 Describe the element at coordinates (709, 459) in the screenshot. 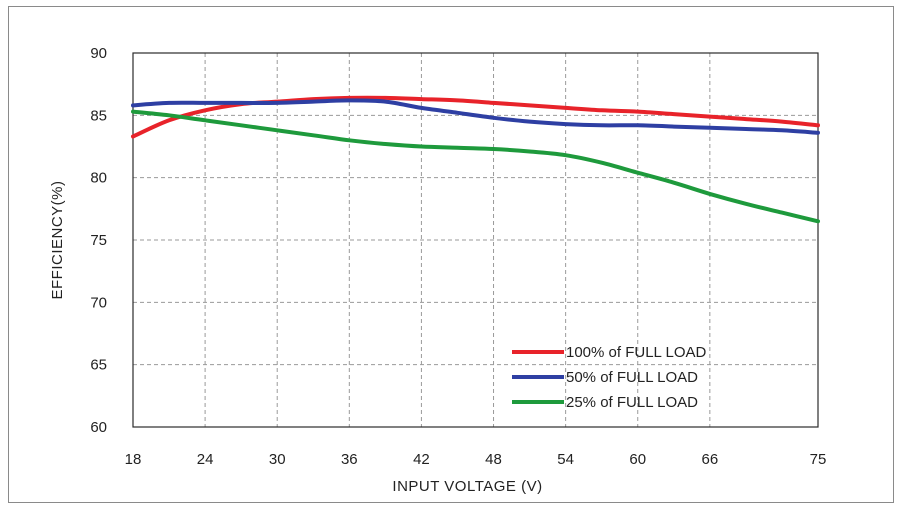

I see `x-tick-label: 66` at that location.